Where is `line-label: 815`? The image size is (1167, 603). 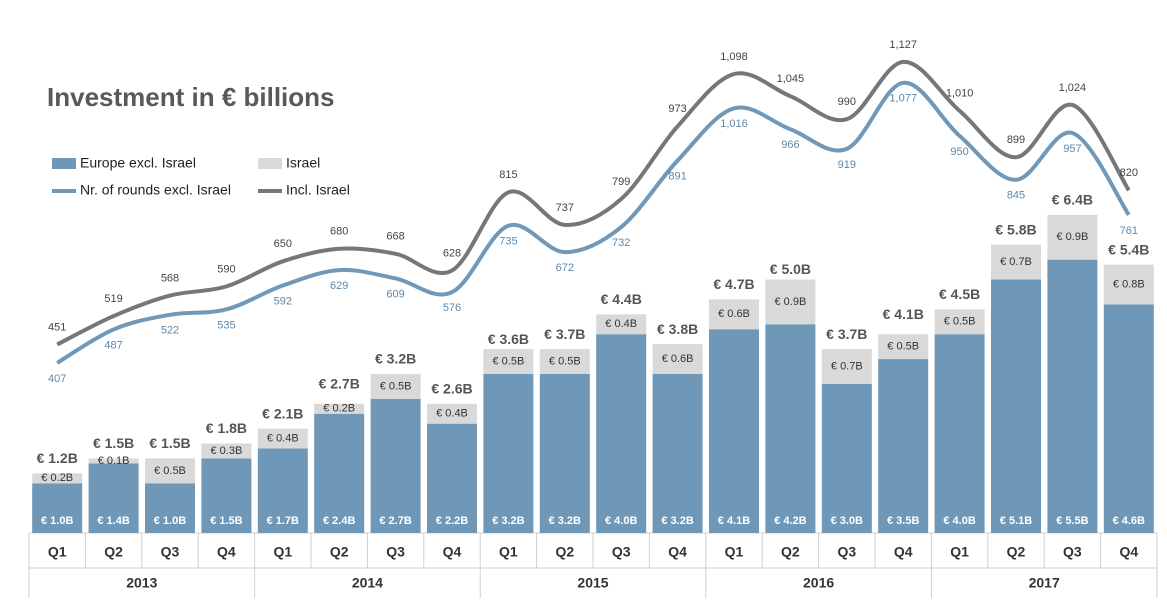 line-label: 815 is located at coordinates (508, 175).